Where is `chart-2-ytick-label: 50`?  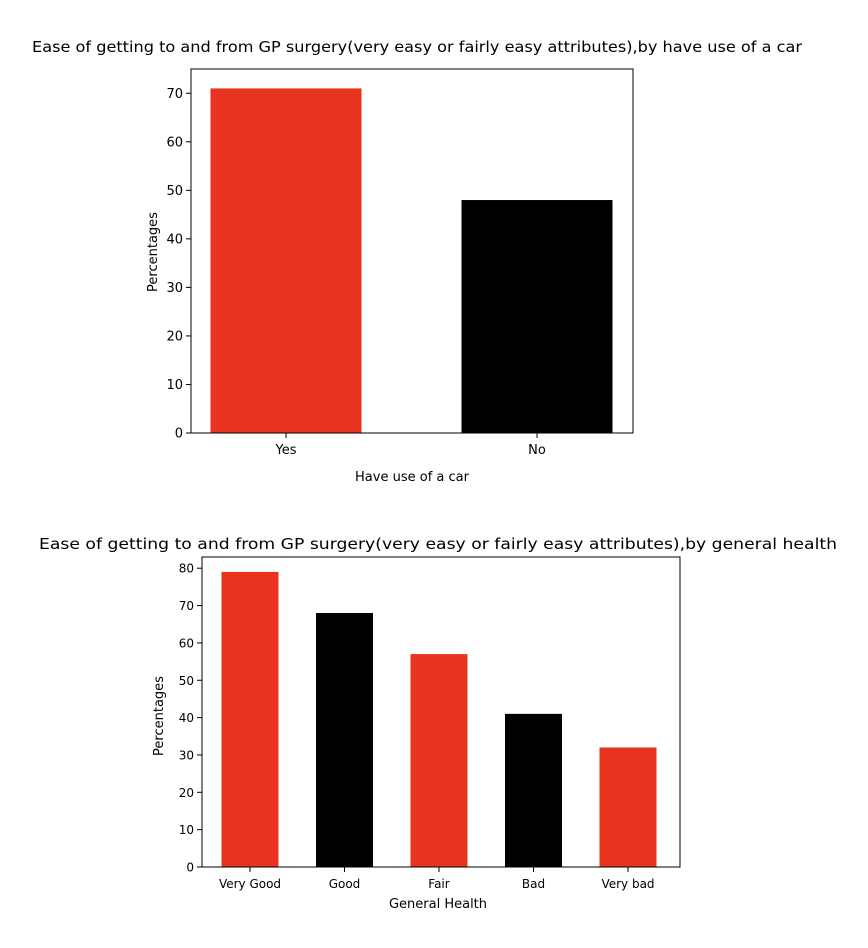 chart-2-ytick-label: 50 is located at coordinates (186, 681).